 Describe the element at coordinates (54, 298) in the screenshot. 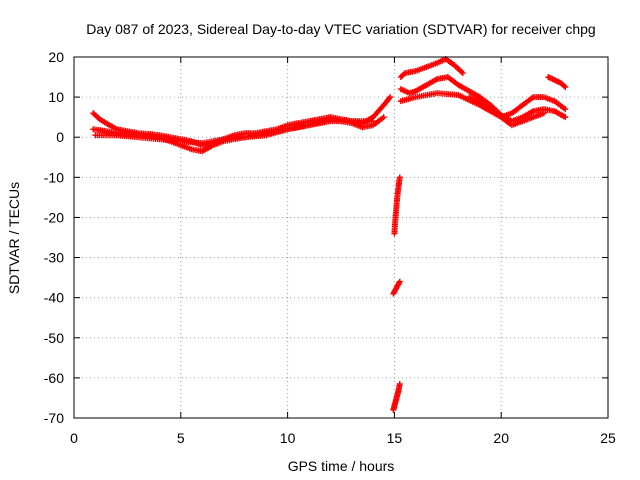

I see `y-tick-label: -40` at that location.